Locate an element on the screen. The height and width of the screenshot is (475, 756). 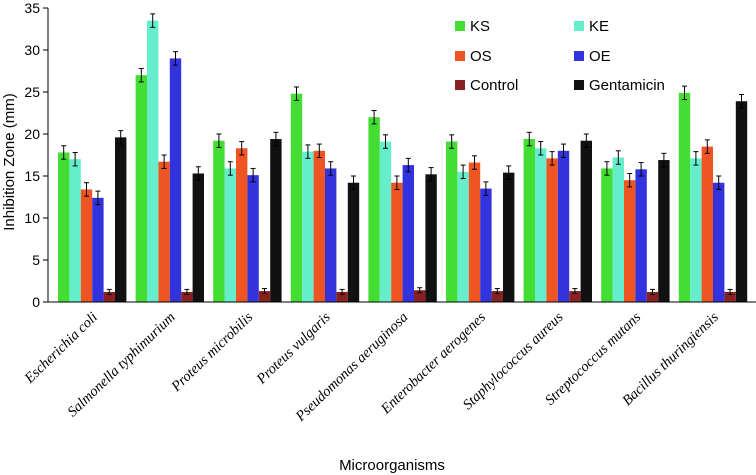
y-tick-label: 15 is located at coordinates (32, 176).